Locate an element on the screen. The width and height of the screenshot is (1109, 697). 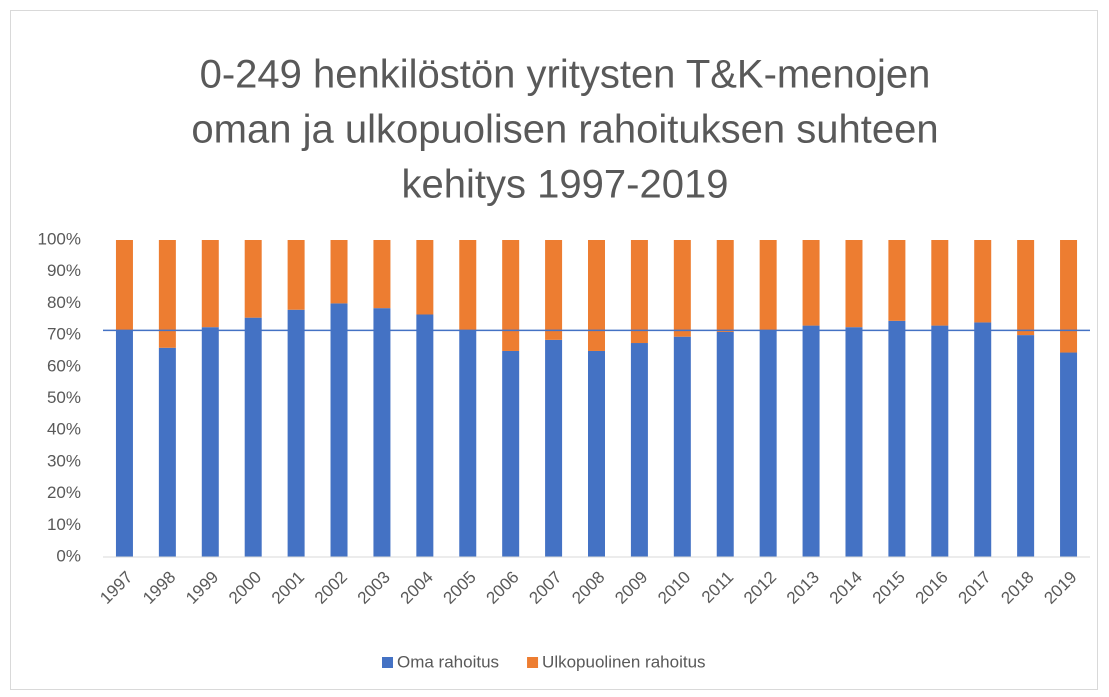
y-tick-label: 30% is located at coordinates (64, 460).